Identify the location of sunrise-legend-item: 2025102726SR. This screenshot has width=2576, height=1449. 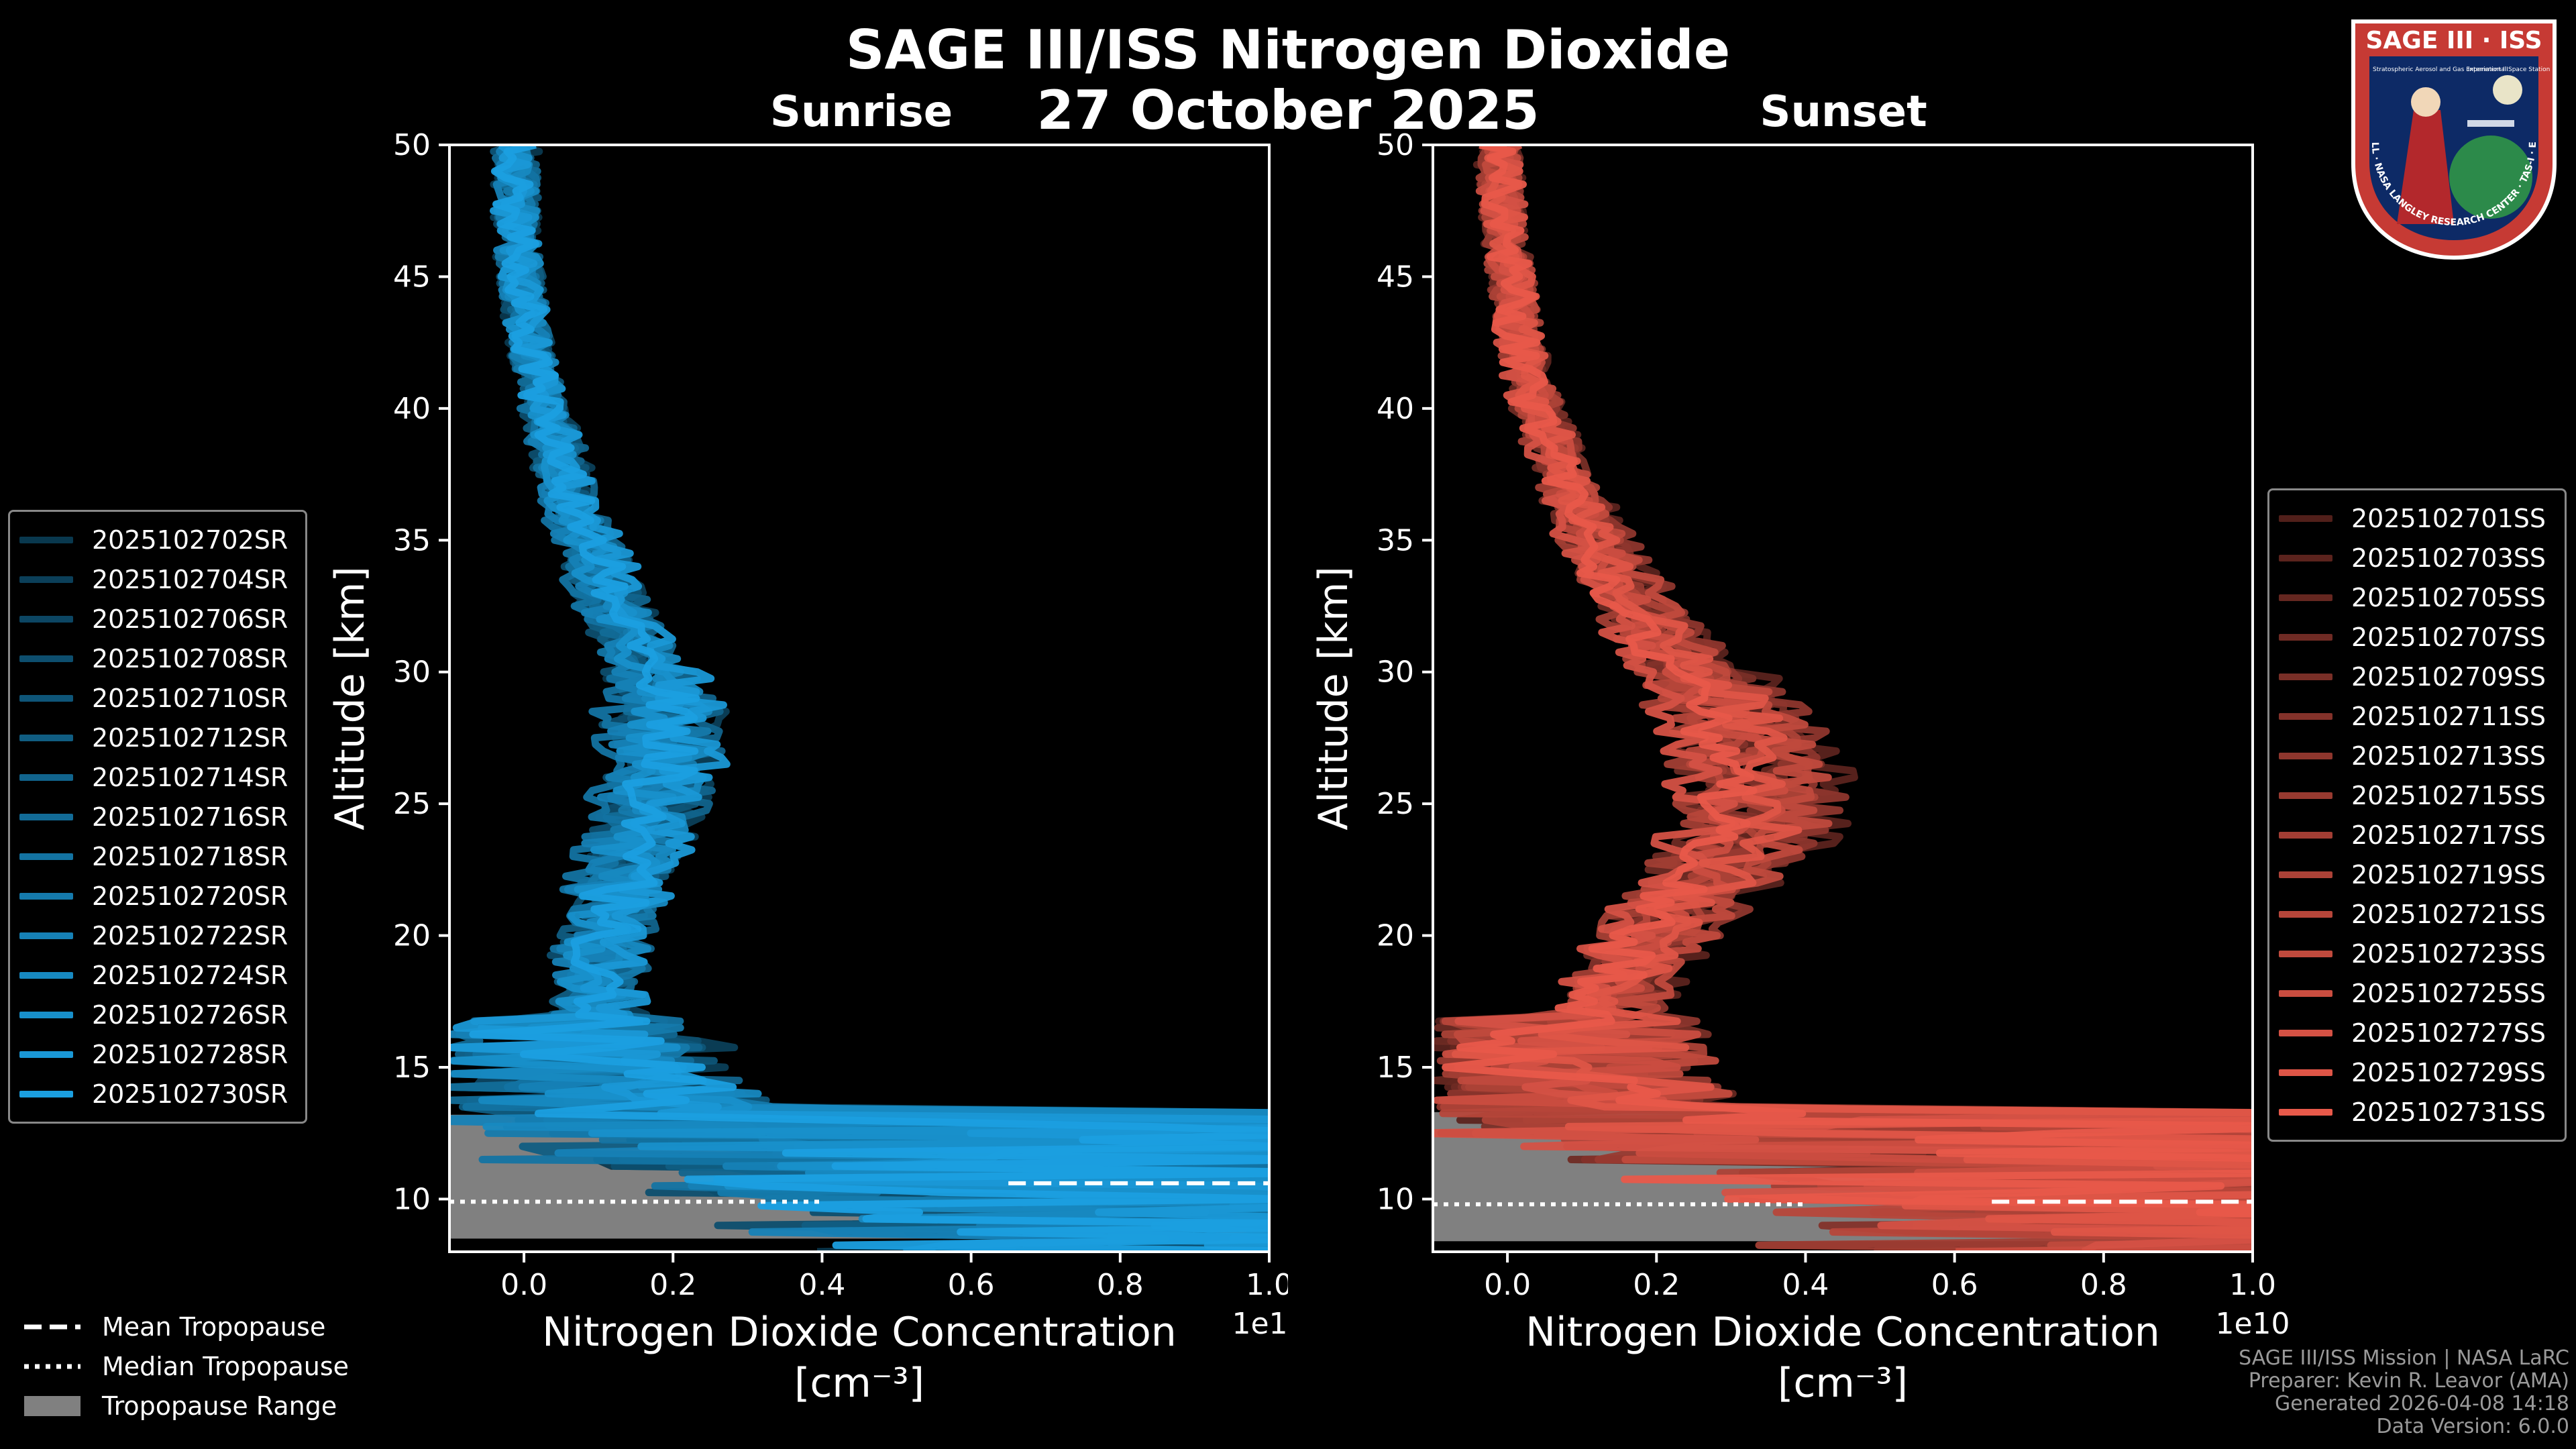
(157, 1014).